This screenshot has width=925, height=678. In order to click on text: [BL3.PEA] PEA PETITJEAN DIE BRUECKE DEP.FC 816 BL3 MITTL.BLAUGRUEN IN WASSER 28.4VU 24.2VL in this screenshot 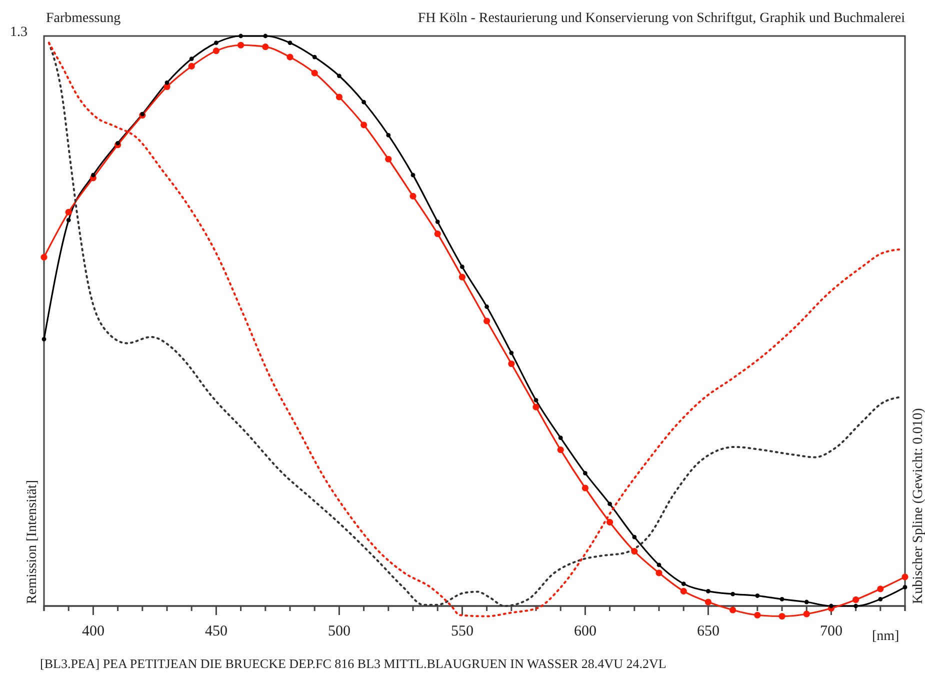, I will do `click(353, 663)`.